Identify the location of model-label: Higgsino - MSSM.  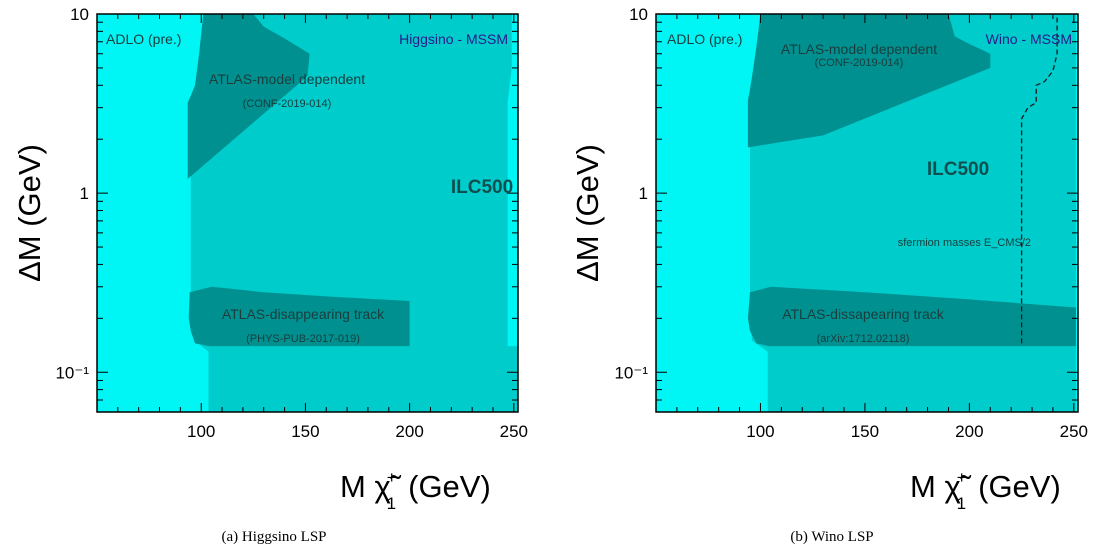
(453, 39).